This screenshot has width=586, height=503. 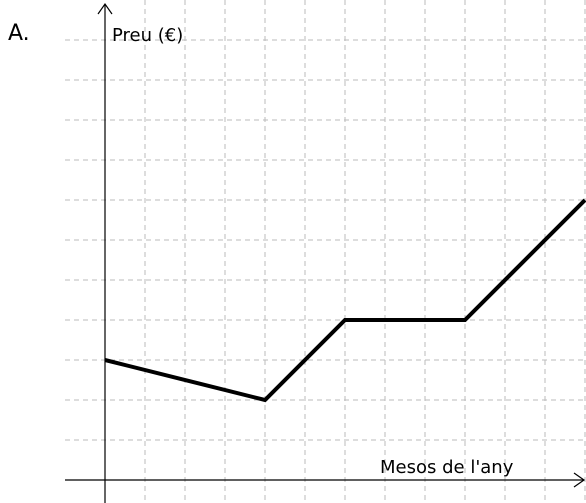 What do you see at coordinates (447, 467) in the screenshot?
I see `x-axis-label: Mesos de l'any` at bounding box center [447, 467].